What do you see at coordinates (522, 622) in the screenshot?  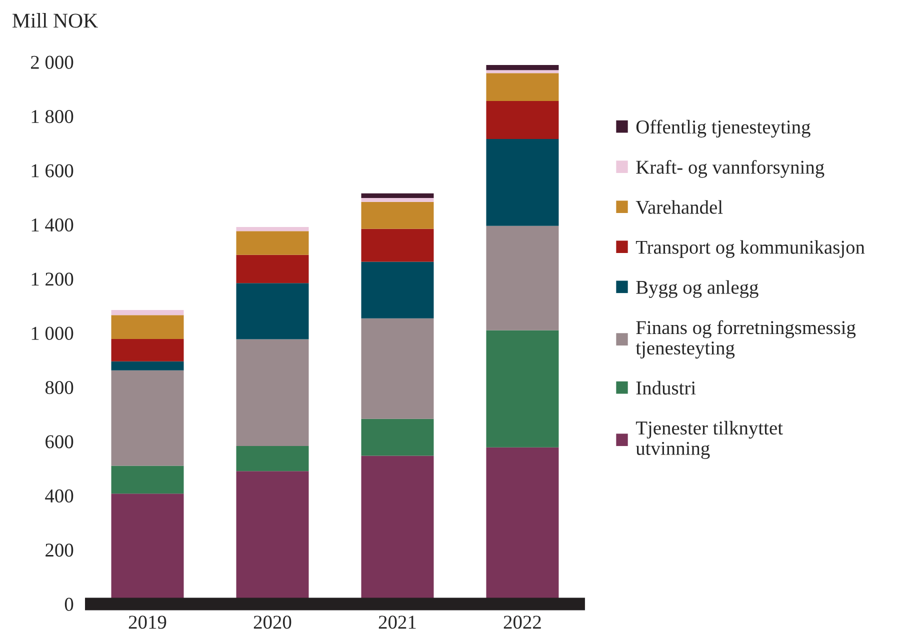 I see `x-tick-label: 2022` at bounding box center [522, 622].